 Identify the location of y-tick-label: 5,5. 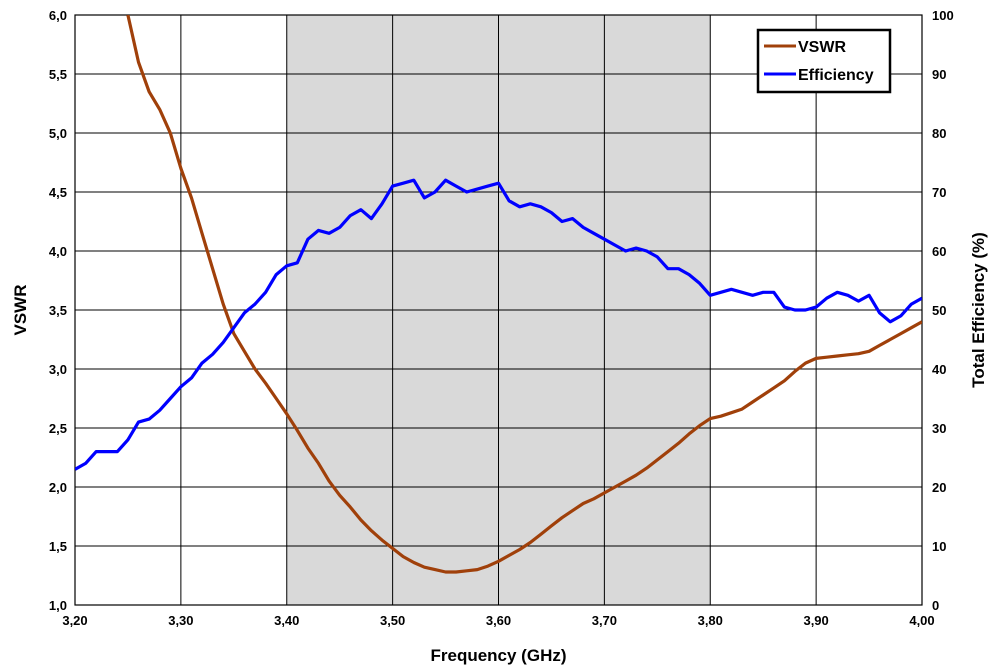
(58, 74).